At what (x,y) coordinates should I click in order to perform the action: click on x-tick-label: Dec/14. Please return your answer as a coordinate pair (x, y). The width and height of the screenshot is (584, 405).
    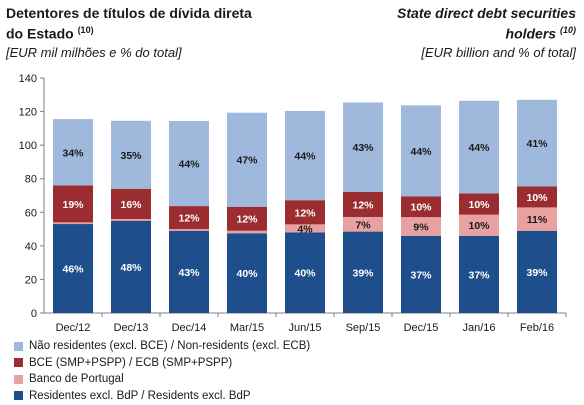
    Looking at the image, I should click on (189, 328).